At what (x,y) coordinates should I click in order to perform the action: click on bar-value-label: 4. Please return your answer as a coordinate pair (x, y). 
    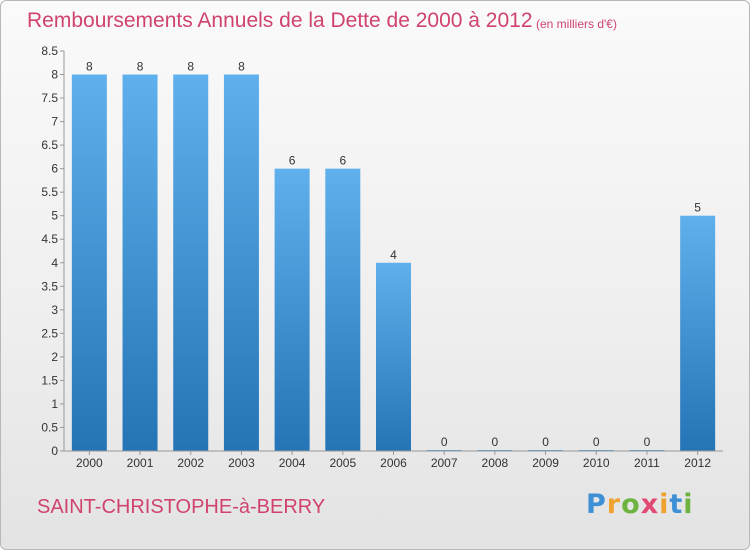
    Looking at the image, I should click on (393, 255).